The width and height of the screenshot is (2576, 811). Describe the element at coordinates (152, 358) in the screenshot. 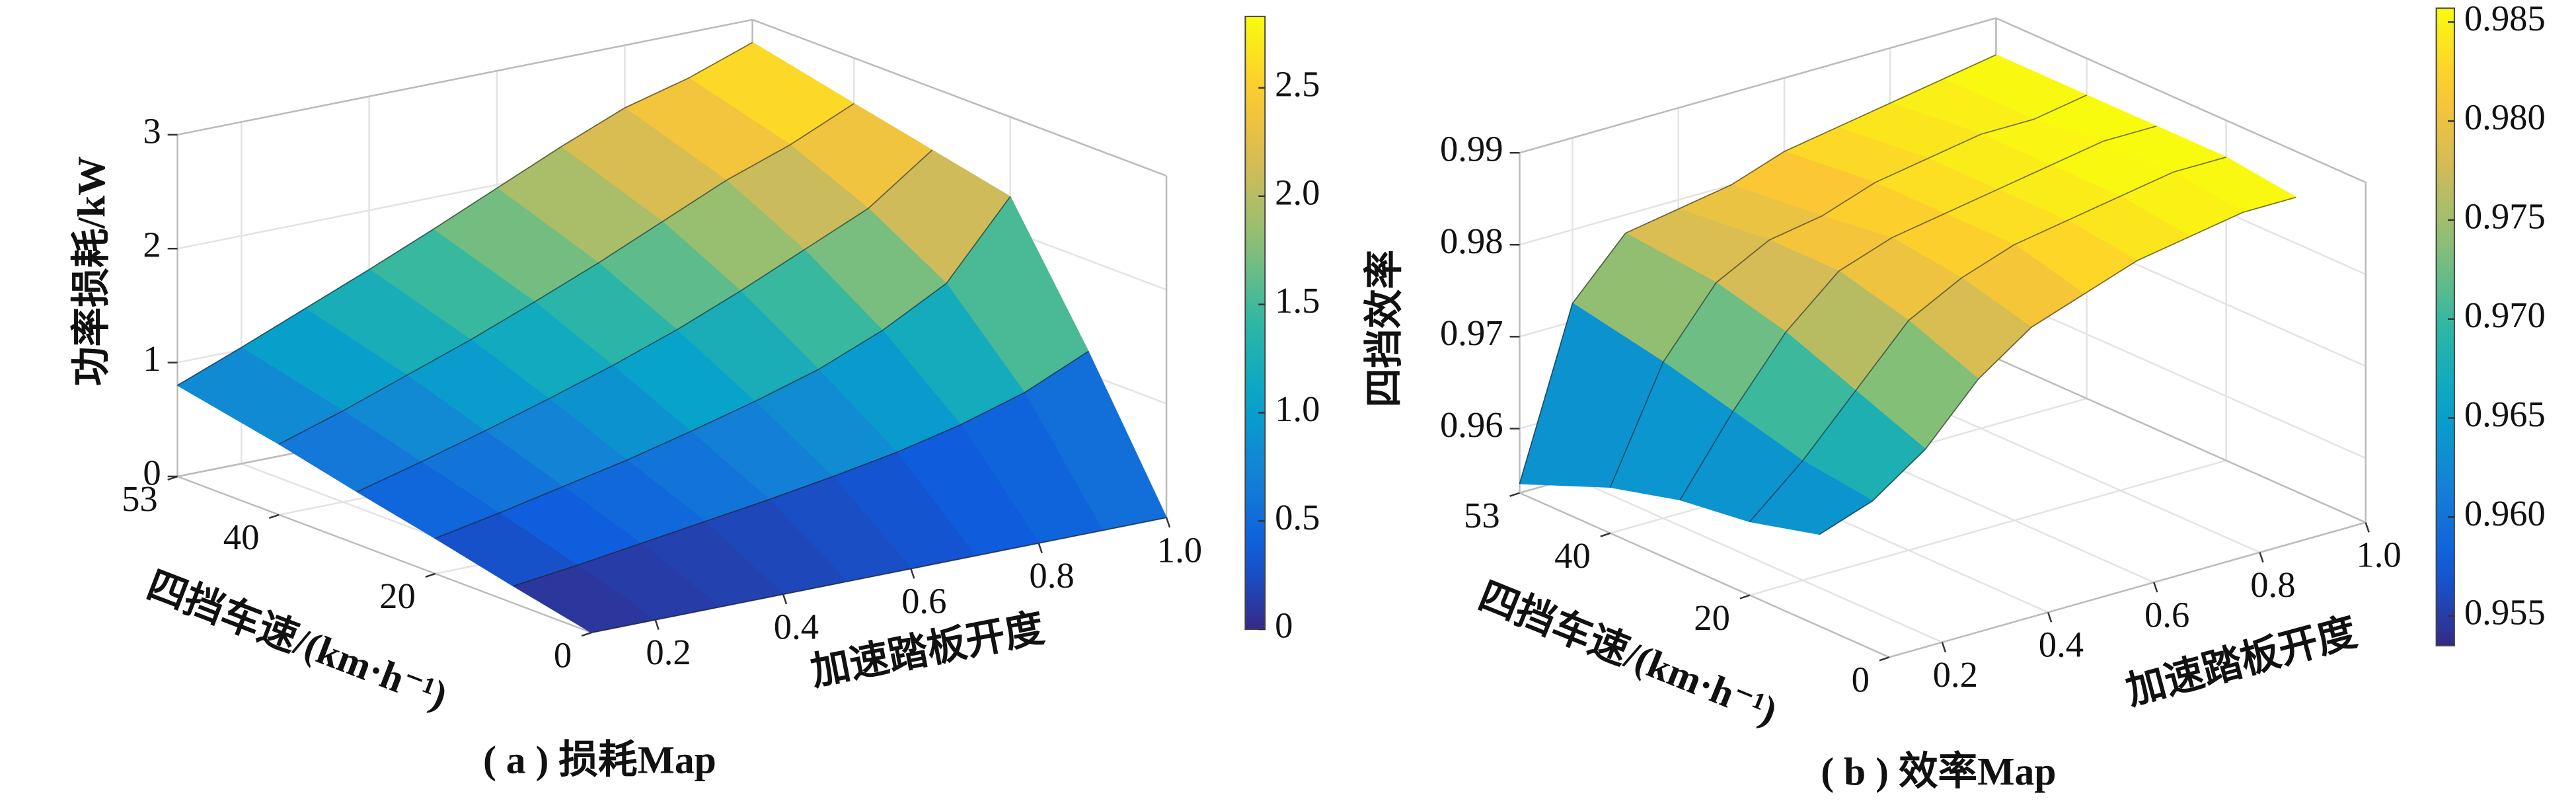

I see `z-tick-label: 1` at that location.